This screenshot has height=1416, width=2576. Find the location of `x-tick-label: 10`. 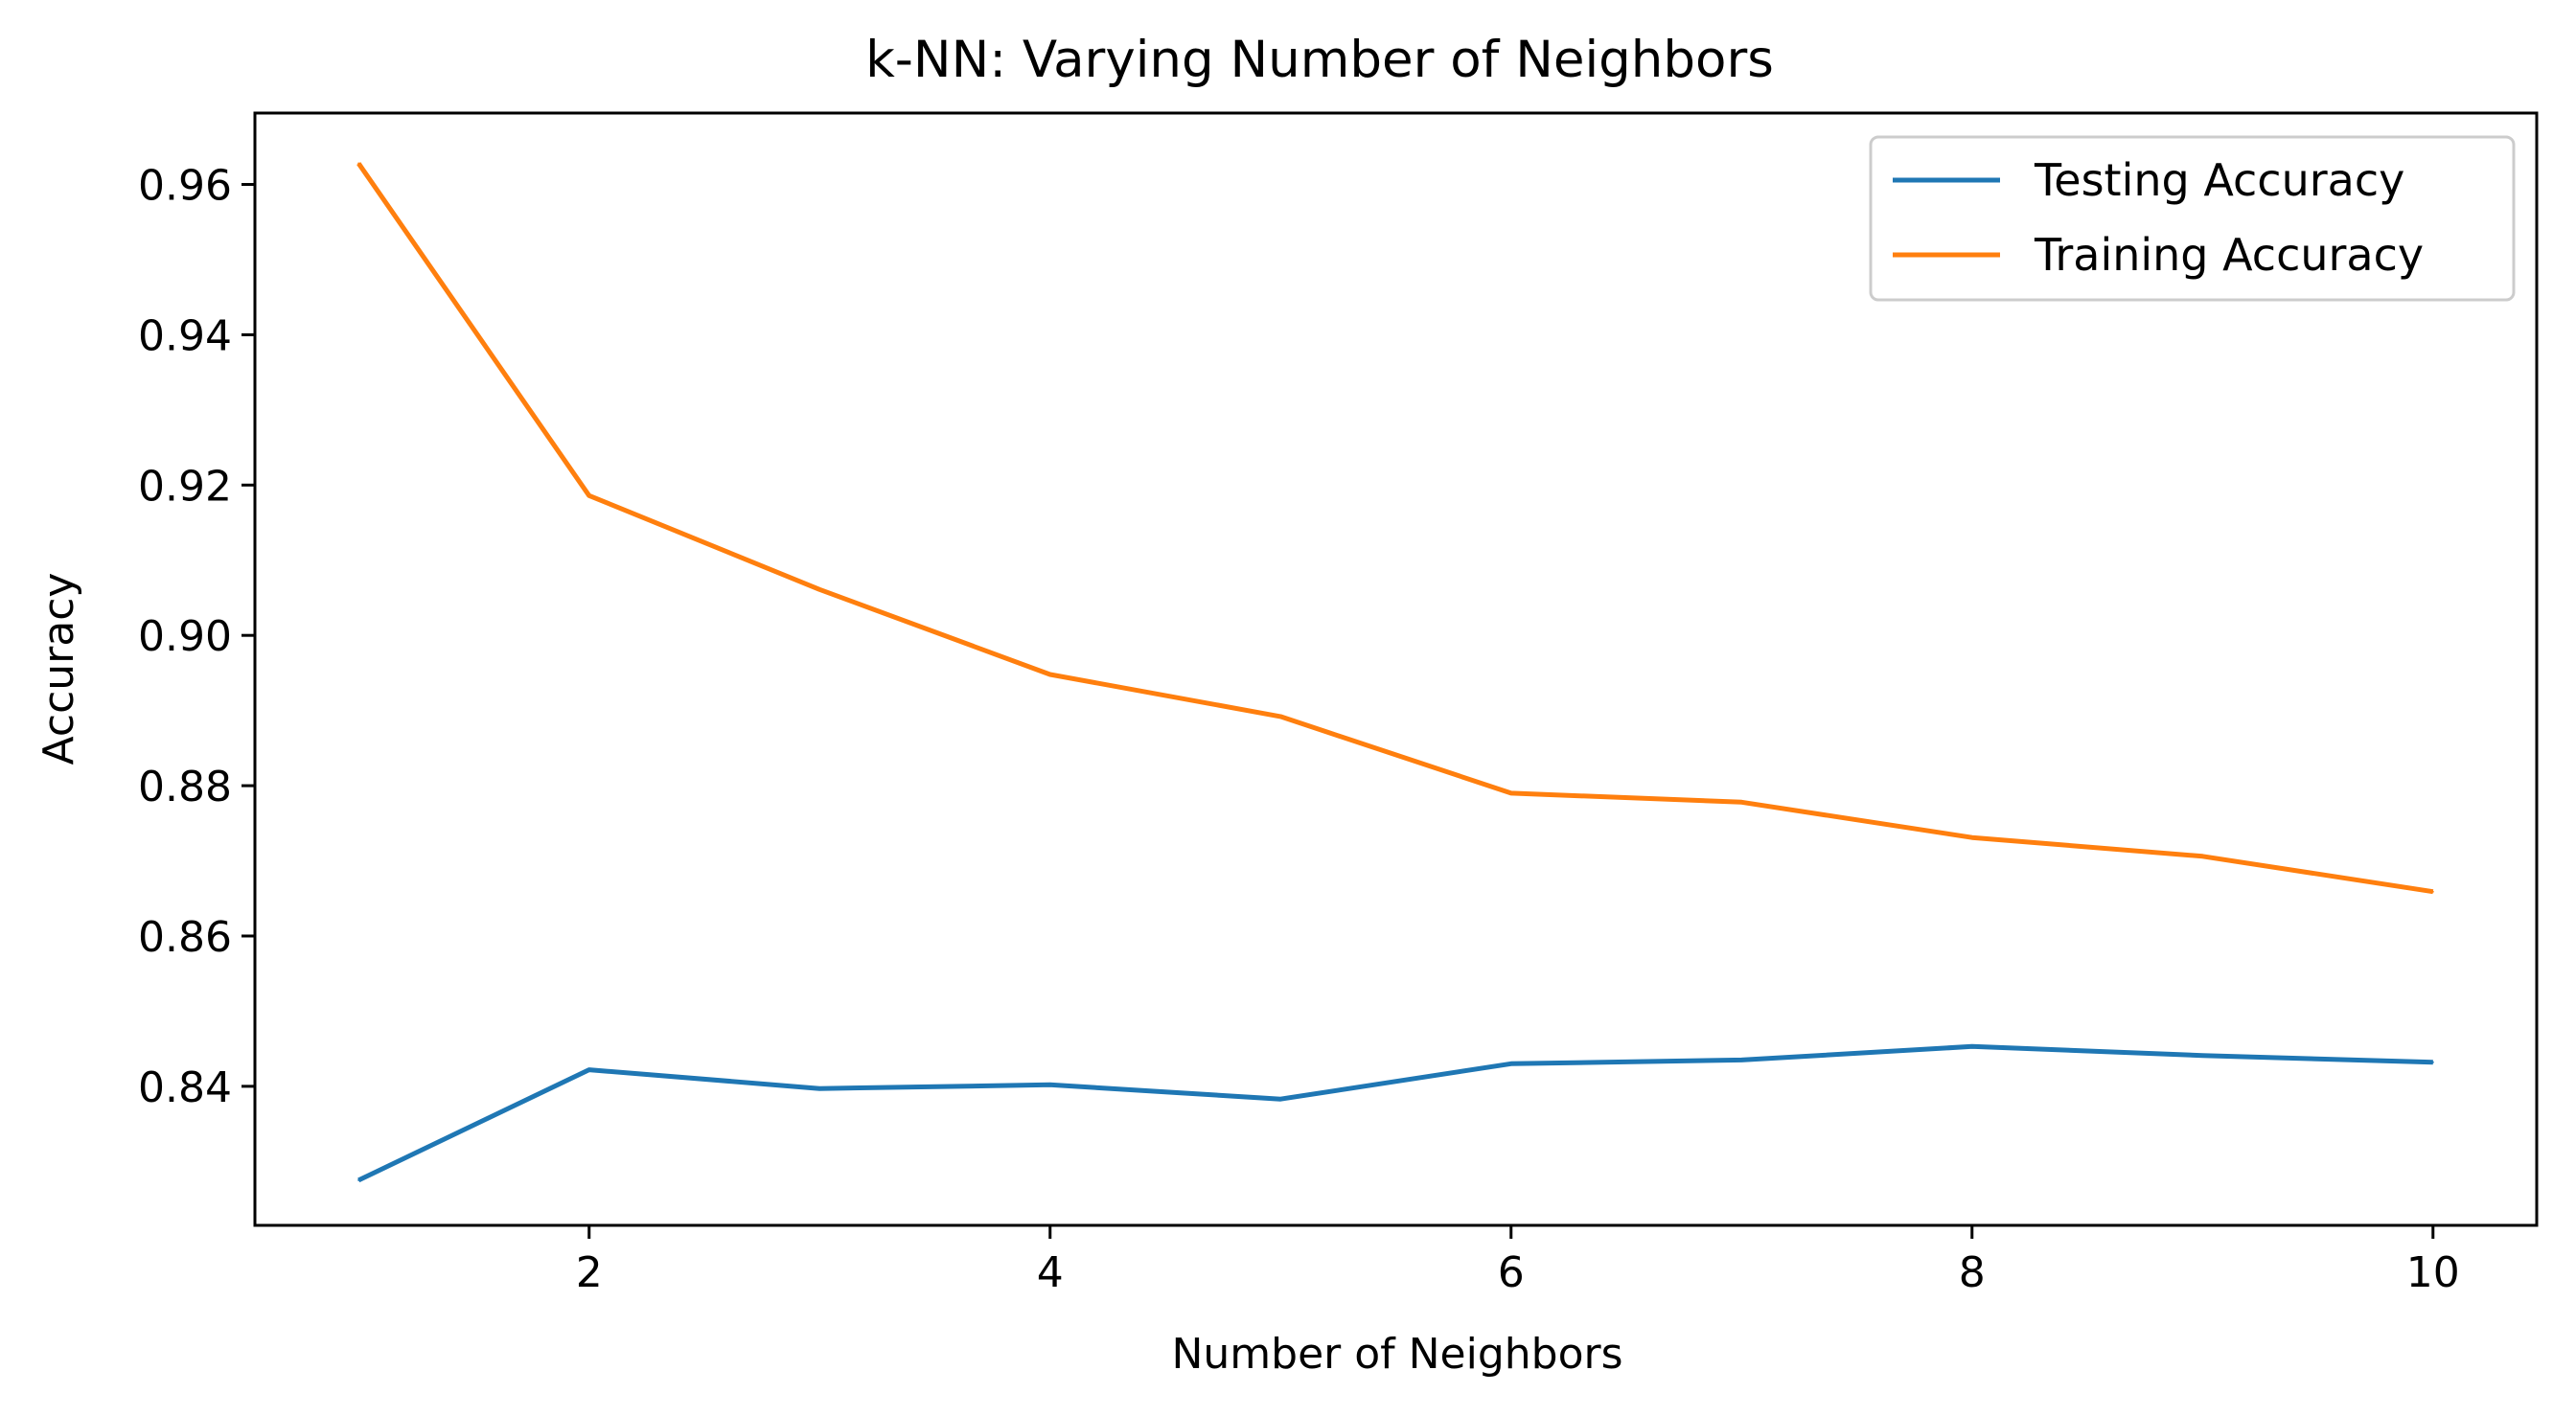

x-tick-label: 10 is located at coordinates (2433, 1272).